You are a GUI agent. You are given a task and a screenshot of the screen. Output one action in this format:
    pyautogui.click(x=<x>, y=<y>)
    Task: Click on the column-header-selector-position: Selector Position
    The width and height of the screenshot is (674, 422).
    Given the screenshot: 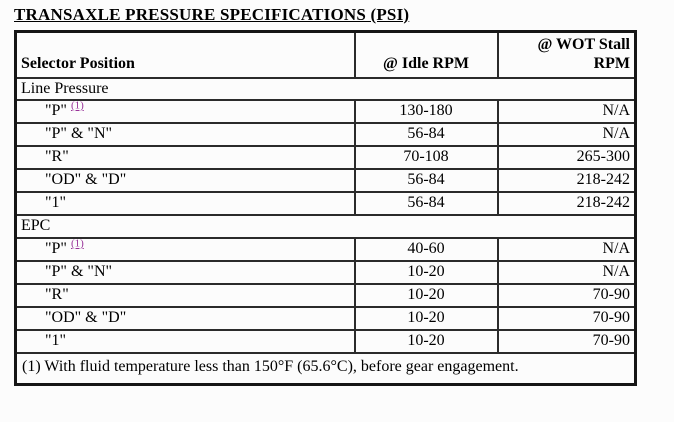 What is the action you would take?
    pyautogui.click(x=185, y=54)
    